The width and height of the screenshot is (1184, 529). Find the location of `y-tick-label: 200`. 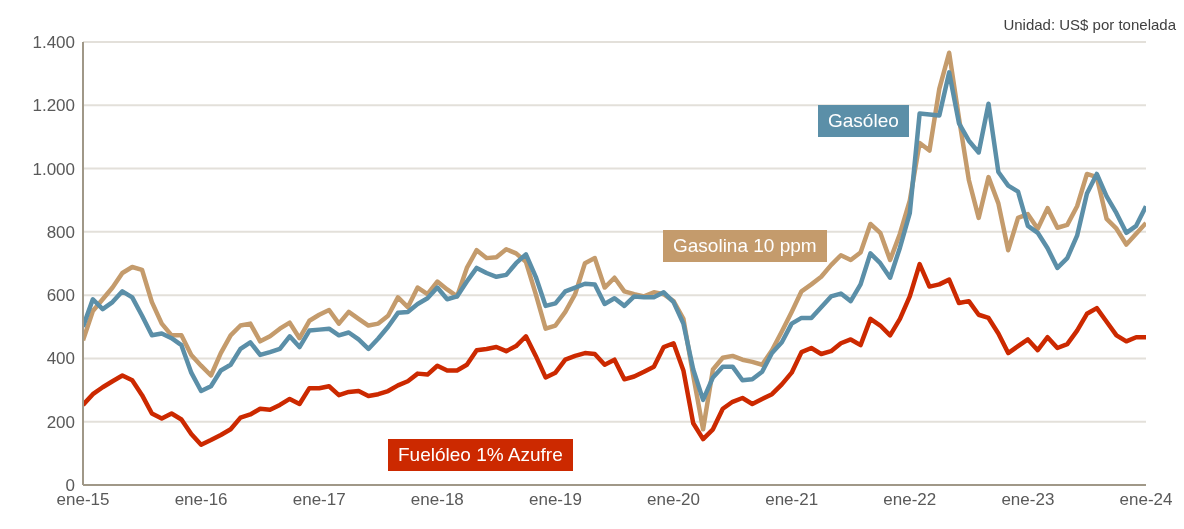

y-tick-label: 200 is located at coordinates (60, 422).